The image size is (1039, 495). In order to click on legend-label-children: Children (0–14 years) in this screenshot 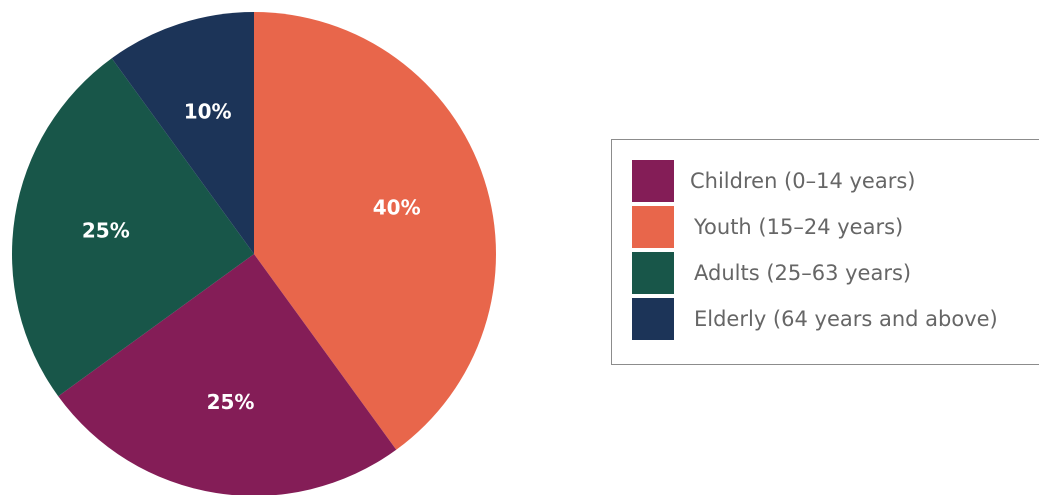, I will do `click(803, 181)`.